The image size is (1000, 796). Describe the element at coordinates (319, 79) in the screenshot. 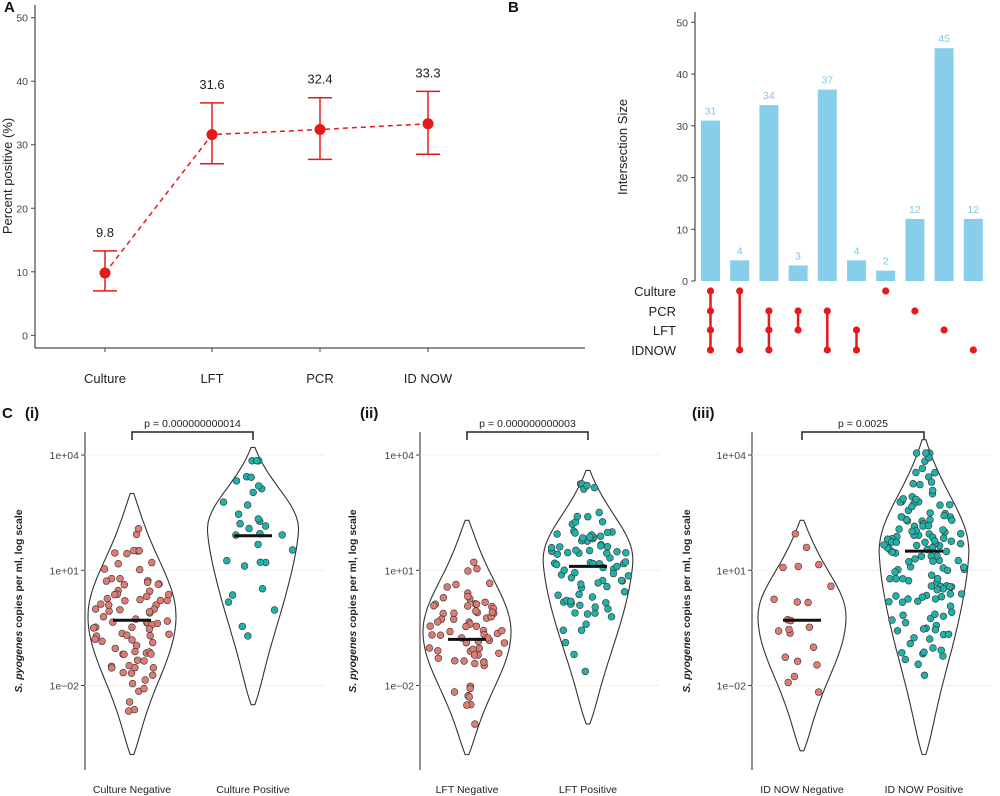

I see `panel-a-value-label: 32.4` at that location.